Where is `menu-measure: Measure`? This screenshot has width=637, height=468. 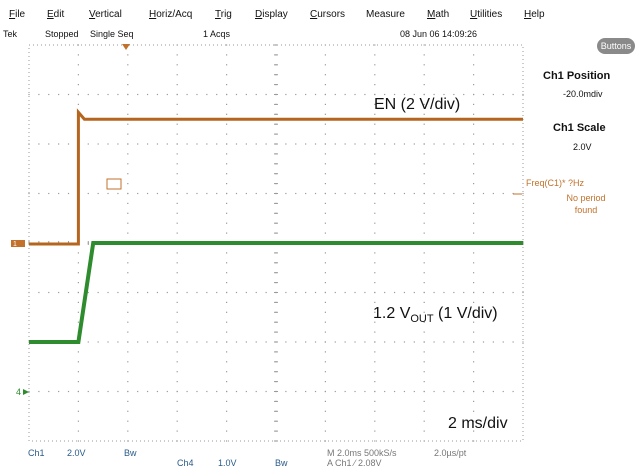
menu-measure: Measure is located at coordinates (385, 14).